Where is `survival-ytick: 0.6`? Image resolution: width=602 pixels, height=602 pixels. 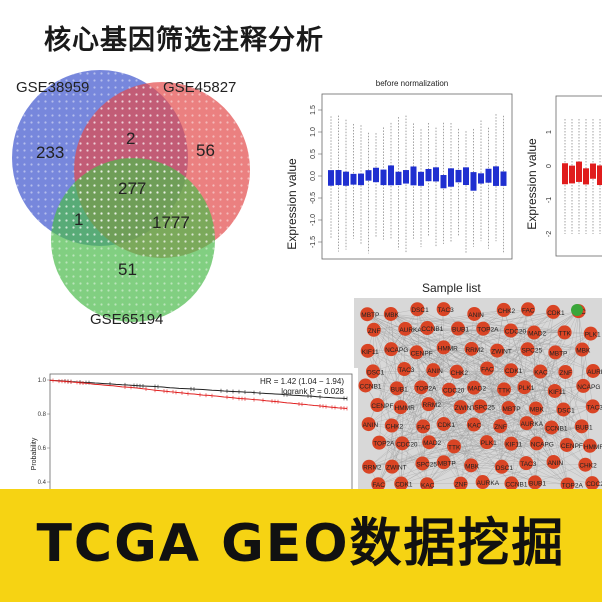
survival-ytick: 0.6 is located at coordinates (42, 449).